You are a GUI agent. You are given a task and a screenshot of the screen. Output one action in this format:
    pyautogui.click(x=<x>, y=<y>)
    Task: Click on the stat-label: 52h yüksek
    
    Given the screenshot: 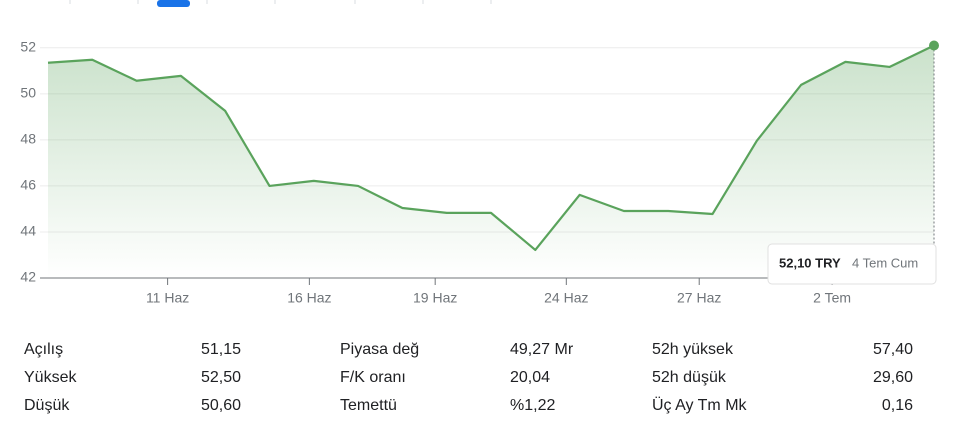 What is the action you would take?
    pyautogui.click(x=693, y=349)
    